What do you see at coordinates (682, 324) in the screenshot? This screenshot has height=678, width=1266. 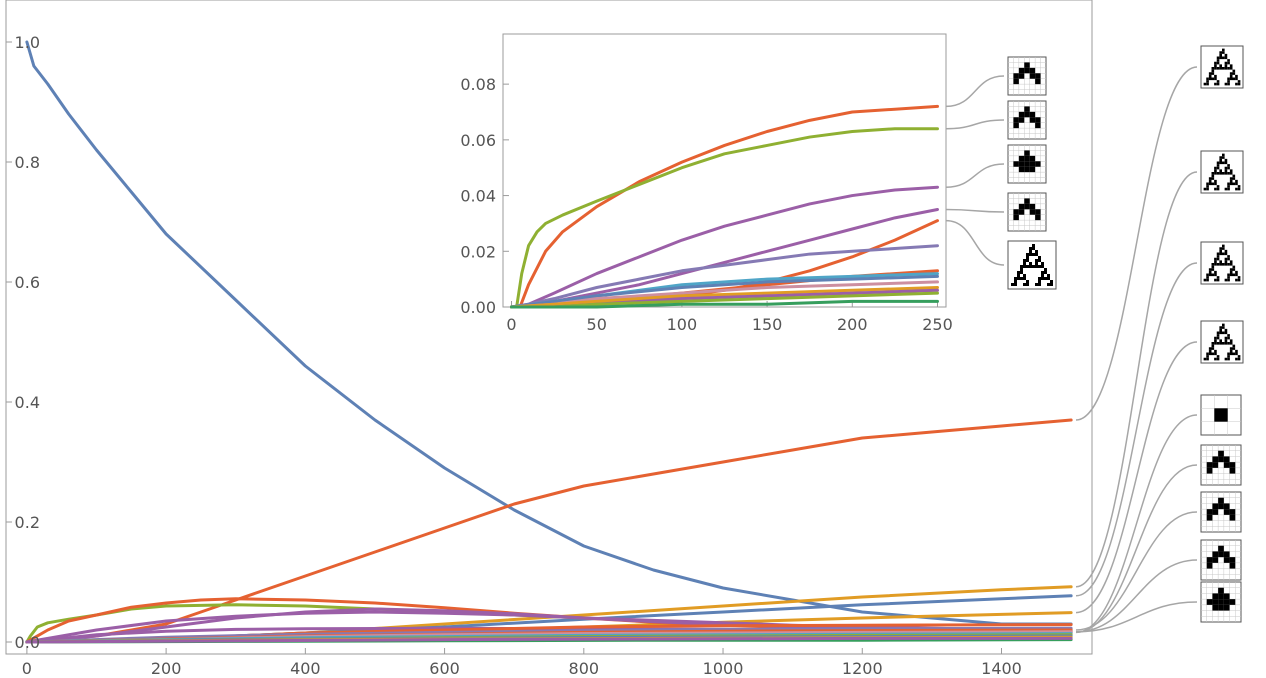 I see `inset-x-tick-label: 100` at bounding box center [682, 324].